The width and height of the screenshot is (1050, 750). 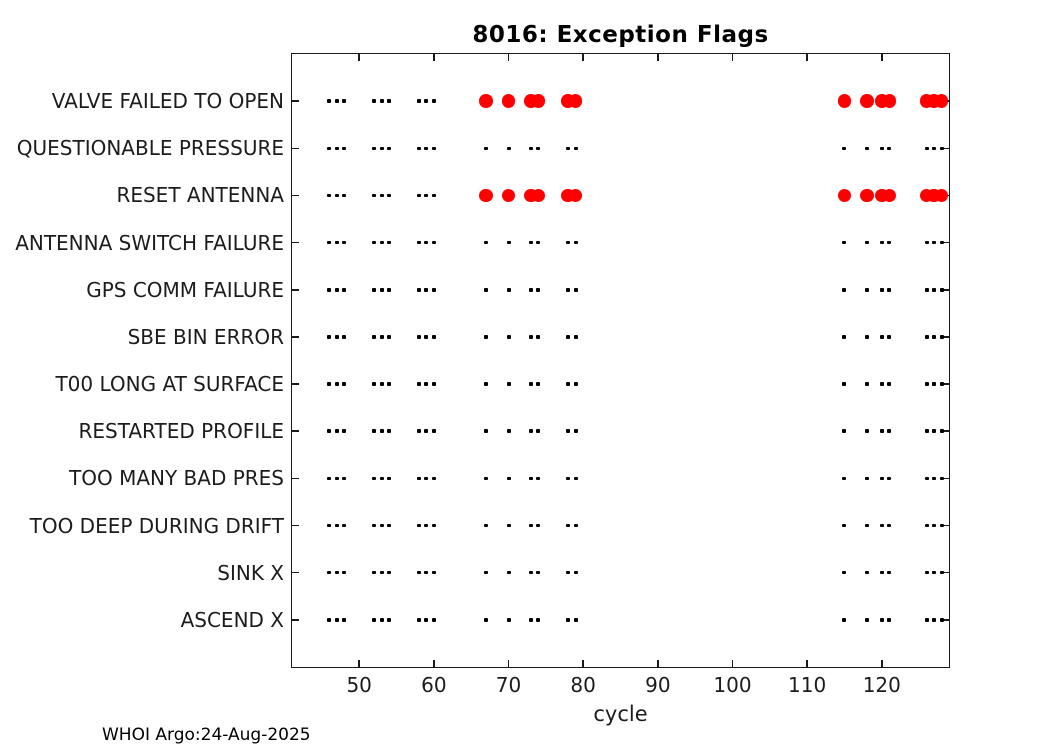 I want to click on x-tick-label: 80, so click(x=583, y=685).